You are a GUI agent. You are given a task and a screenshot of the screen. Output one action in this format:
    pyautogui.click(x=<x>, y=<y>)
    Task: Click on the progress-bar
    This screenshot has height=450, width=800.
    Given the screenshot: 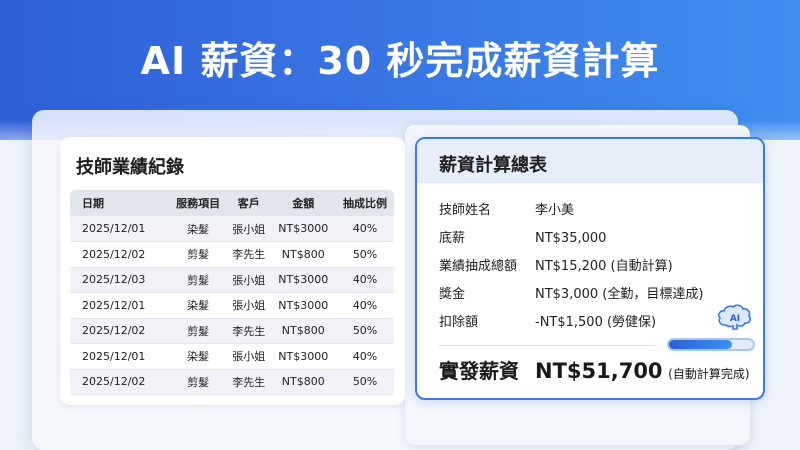 What is the action you would take?
    pyautogui.click(x=711, y=344)
    